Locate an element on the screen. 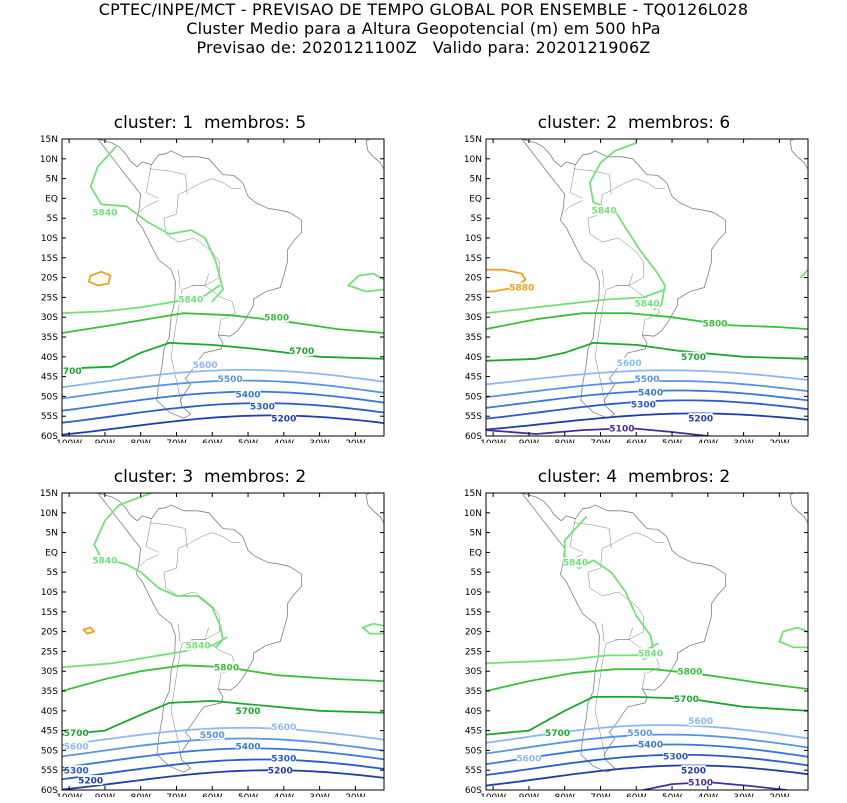 This screenshot has width=847, height=803. lon-label: 20W is located at coordinates (355, 795).